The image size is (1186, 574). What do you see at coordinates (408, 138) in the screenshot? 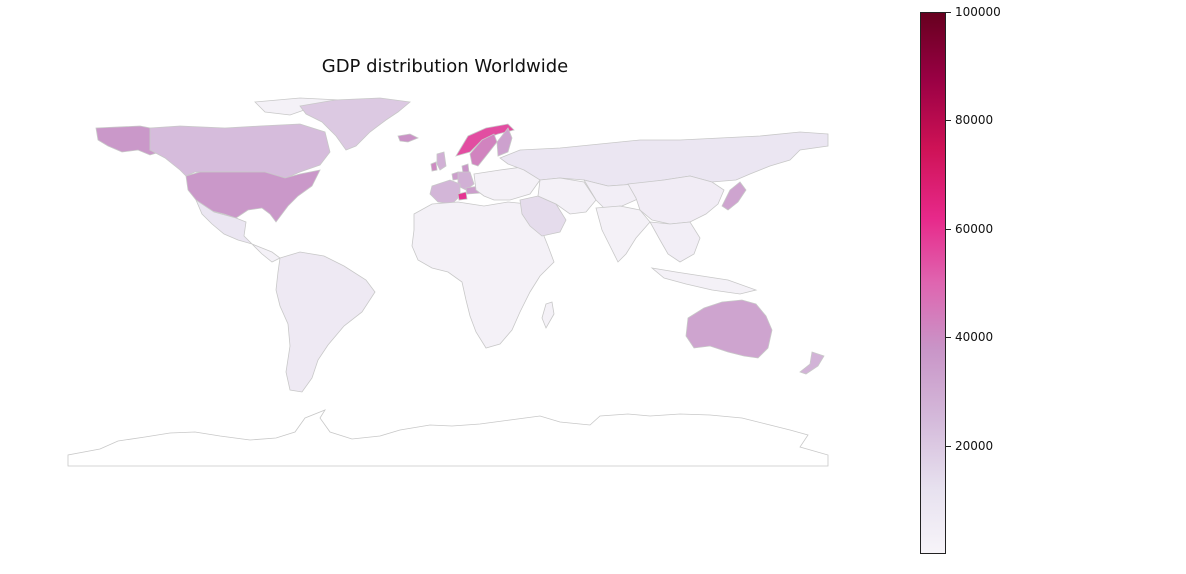
I see `region-iceland` at bounding box center [408, 138].